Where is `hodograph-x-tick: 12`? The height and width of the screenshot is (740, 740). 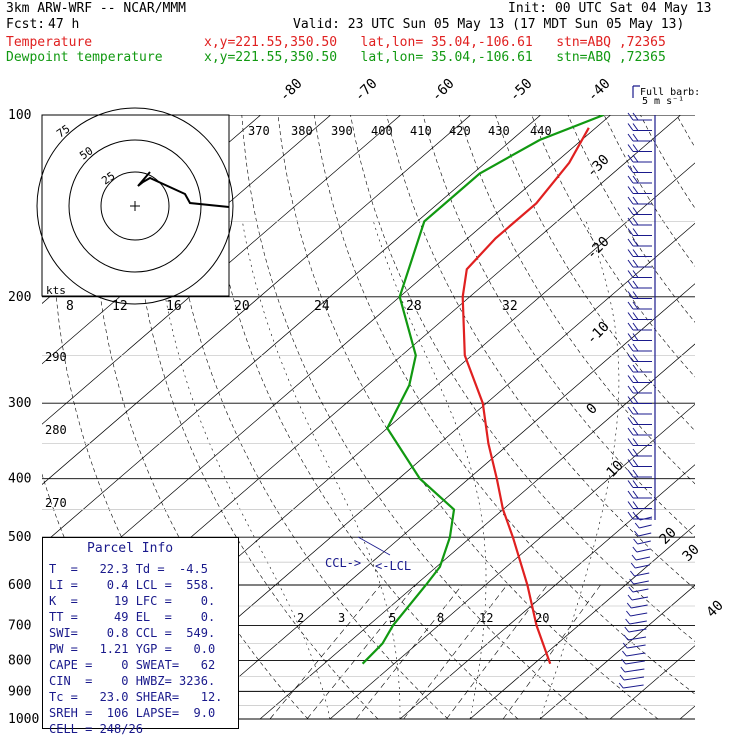
hodograph-x-tick: 12 is located at coordinates (120, 306).